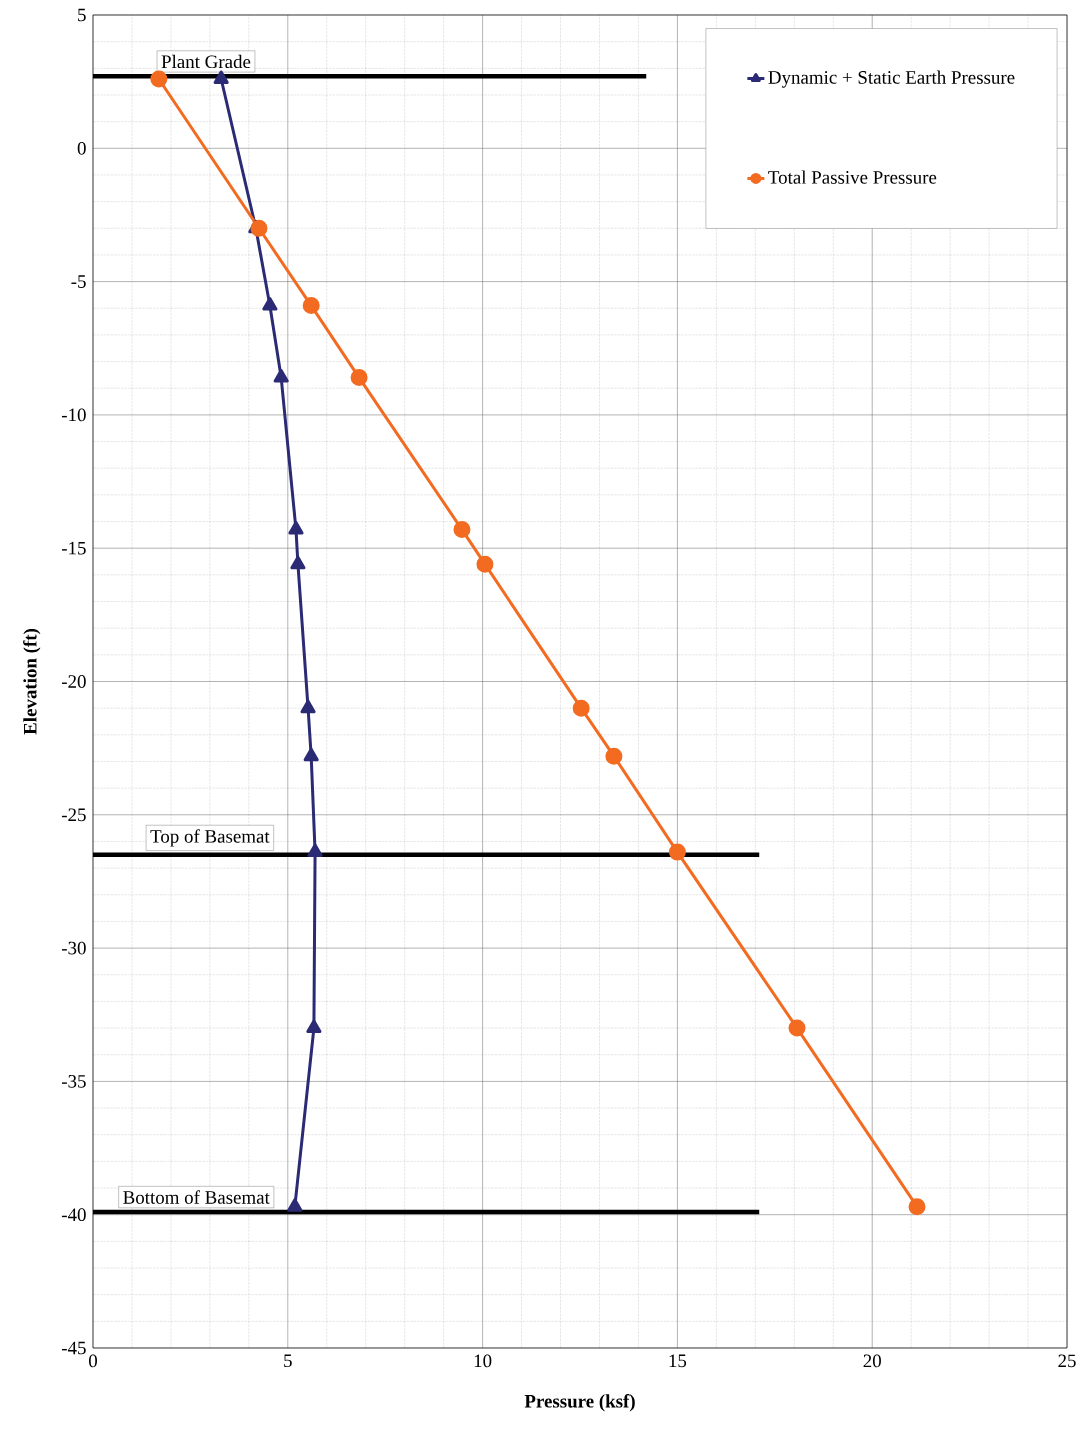 This screenshot has height=1435, width=1084. What do you see at coordinates (32, 681) in the screenshot?
I see `y-axis-title: Elevation (ft)` at bounding box center [32, 681].